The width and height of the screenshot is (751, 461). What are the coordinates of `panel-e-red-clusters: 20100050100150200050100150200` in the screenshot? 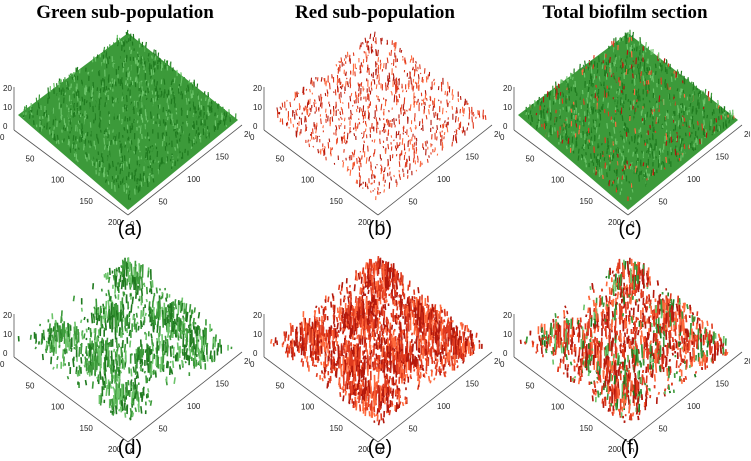 It's located at (375, 352).